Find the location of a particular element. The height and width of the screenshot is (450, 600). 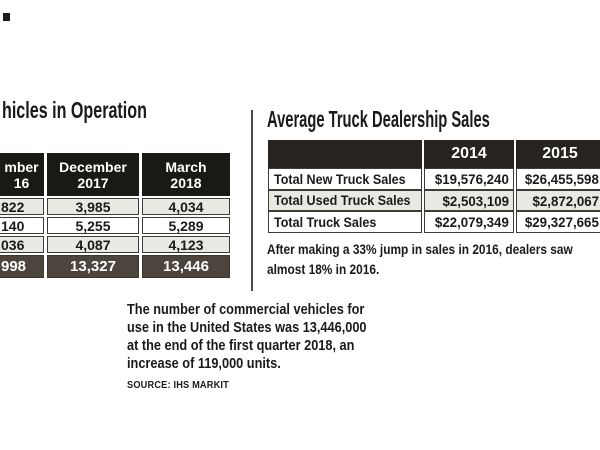

sales-r3-2014: $22,079,349 is located at coordinates (469, 222).